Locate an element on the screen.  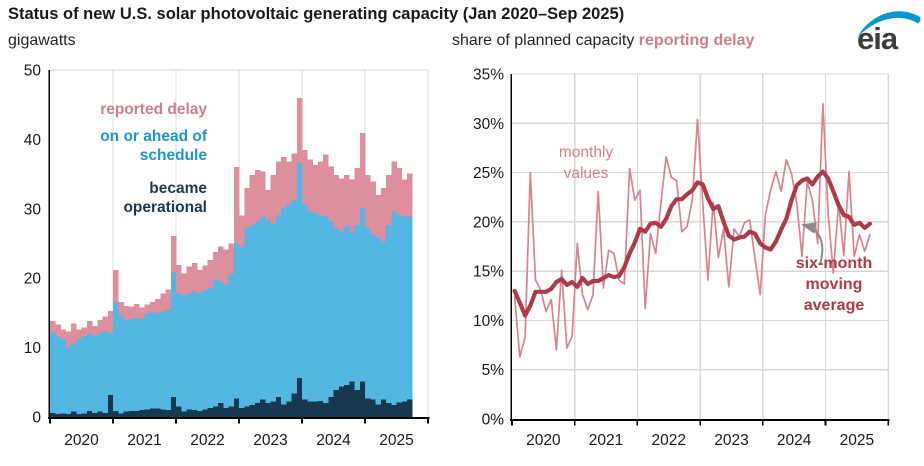
y-tick-label: 15% is located at coordinates (488, 272).